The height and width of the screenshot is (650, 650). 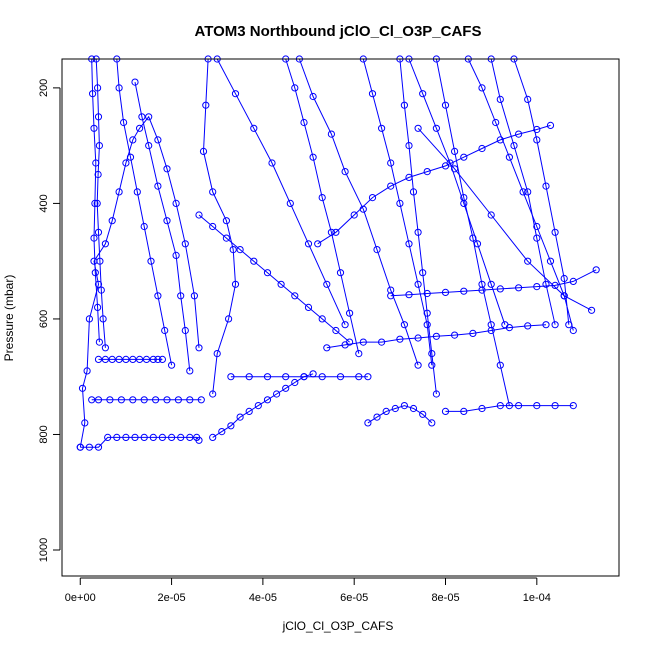 I want to click on y-tick-label: 600, so click(x=44, y=319).